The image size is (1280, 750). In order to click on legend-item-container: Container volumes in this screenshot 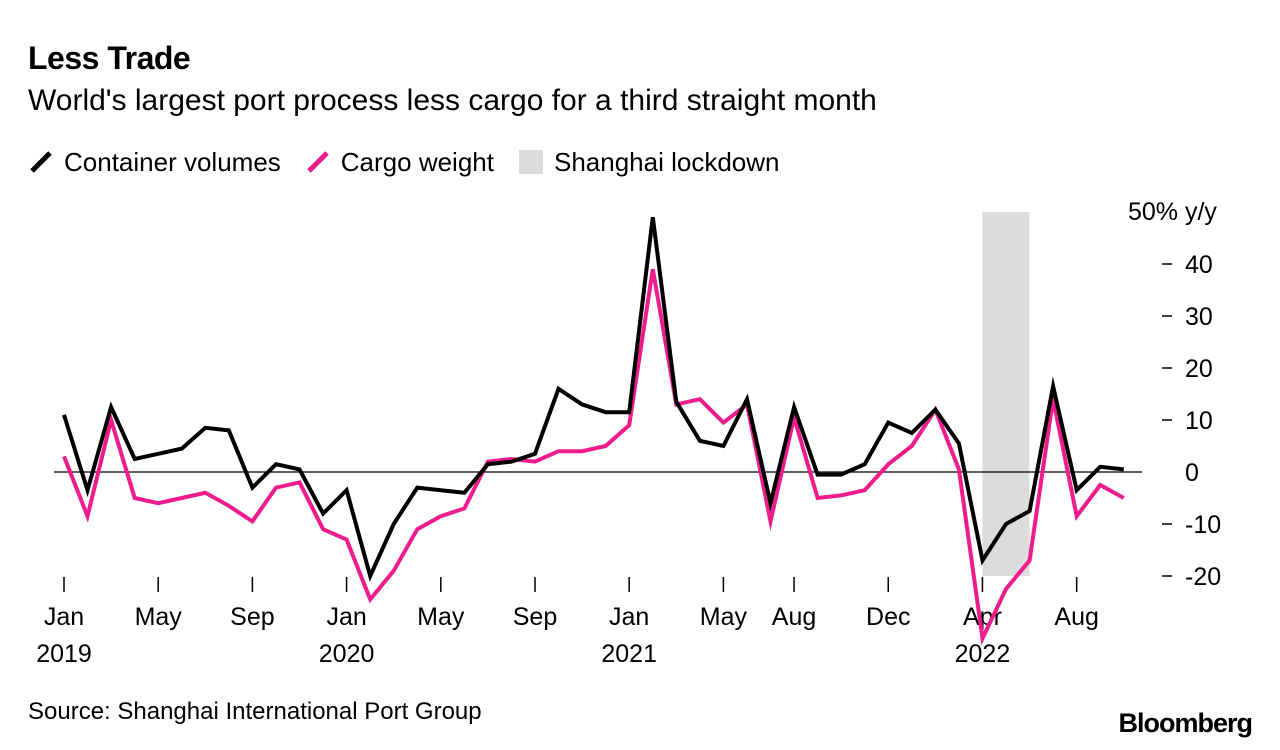, I will do `click(154, 162)`.